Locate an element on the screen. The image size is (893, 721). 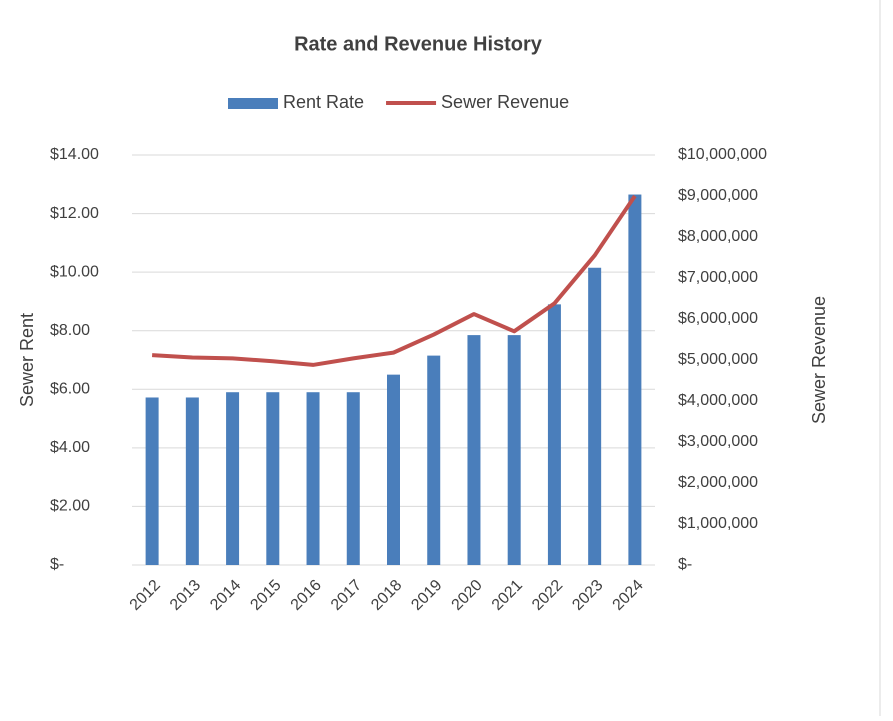
legend-label: Rent Rate is located at coordinates (323, 102).